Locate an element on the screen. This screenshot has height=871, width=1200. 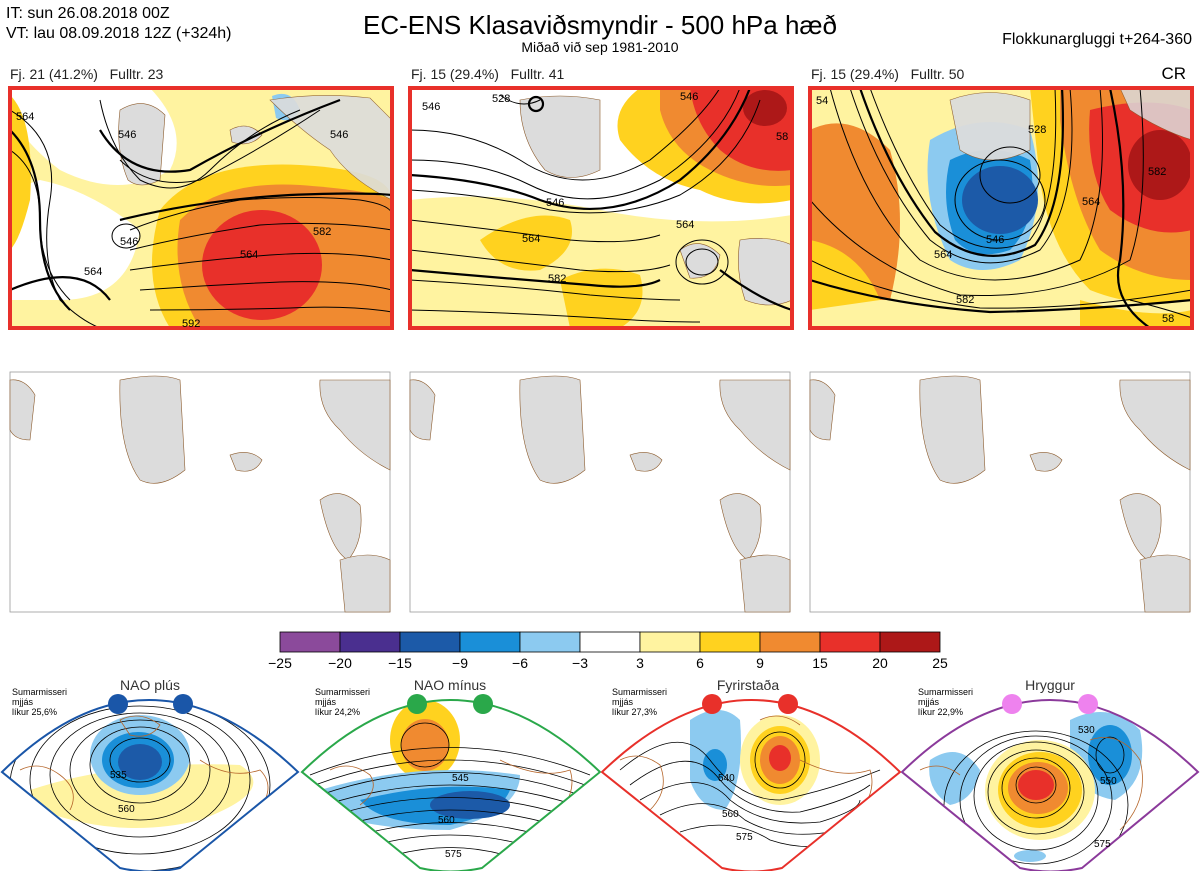
regime-name: NAO mínus is located at coordinates (450, 685).